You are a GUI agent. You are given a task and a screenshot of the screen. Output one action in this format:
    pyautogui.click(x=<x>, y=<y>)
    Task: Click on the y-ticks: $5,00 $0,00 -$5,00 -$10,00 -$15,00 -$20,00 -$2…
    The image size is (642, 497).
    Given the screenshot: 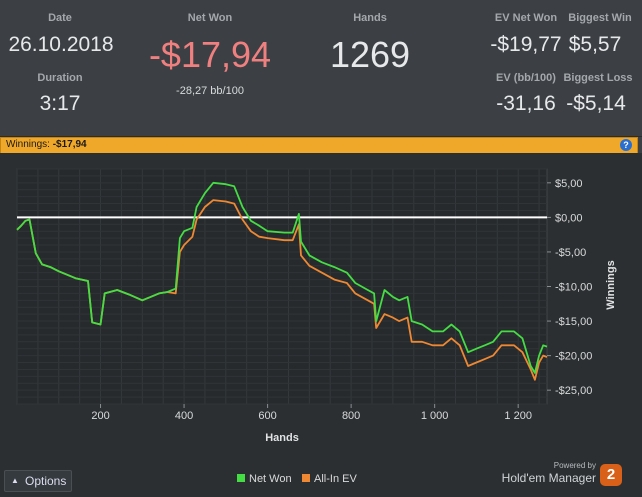 What is the action you would take?
    pyautogui.click(x=569, y=287)
    